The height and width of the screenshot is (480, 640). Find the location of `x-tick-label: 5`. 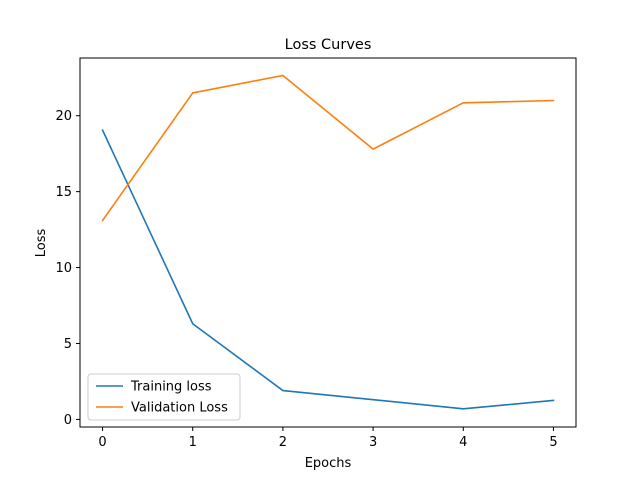

x-tick-label: 5 is located at coordinates (553, 442).